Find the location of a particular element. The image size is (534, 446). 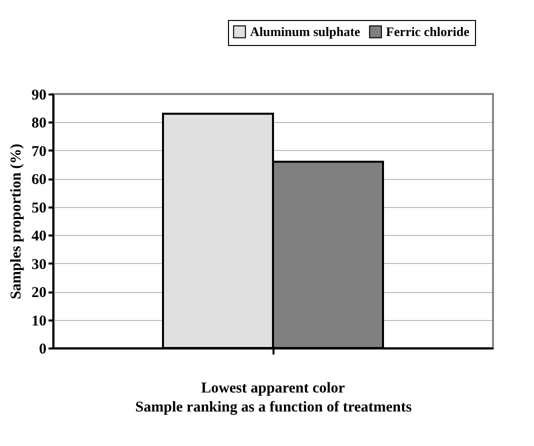

y-tick-label: 40 is located at coordinates (39, 236).